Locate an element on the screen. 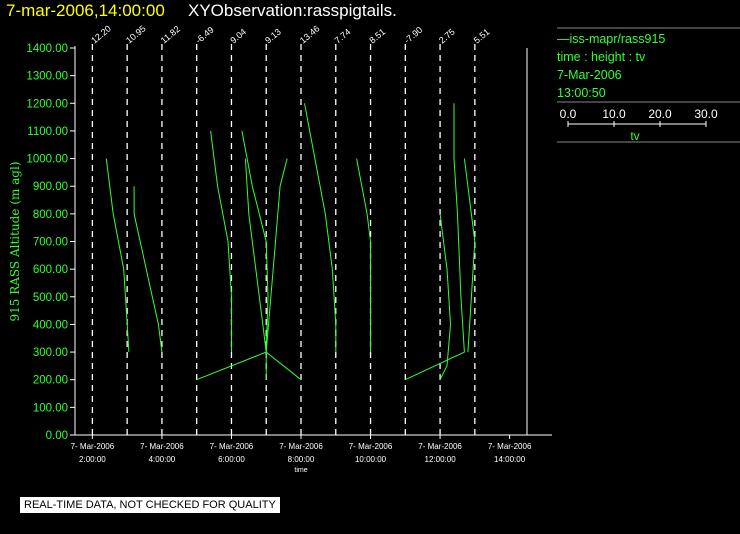 This screenshot has width=740, height=534. profile-surface-label: 12.20 is located at coordinates (101, 34).